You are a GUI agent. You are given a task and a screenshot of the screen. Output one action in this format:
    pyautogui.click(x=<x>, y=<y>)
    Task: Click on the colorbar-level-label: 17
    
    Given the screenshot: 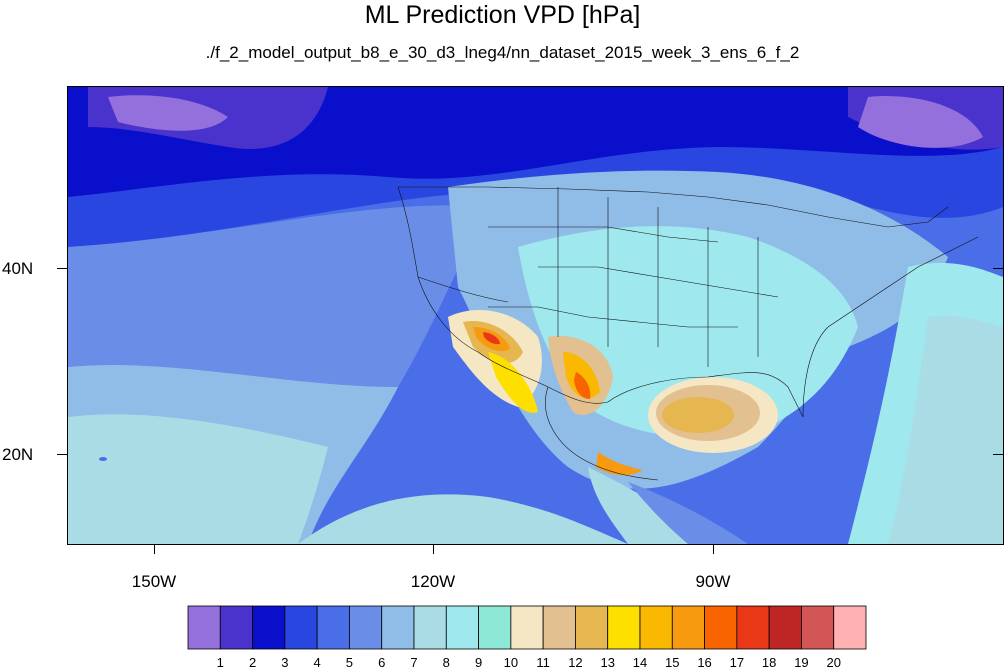 What is the action you would take?
    pyautogui.click(x=737, y=662)
    